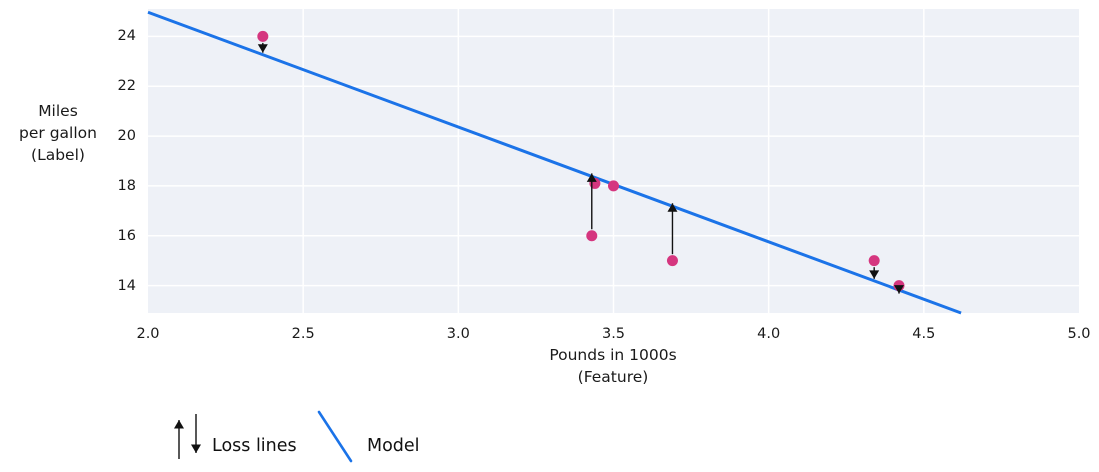 The image size is (1099, 472). I want to click on y-tick-label: 24, so click(126, 36).